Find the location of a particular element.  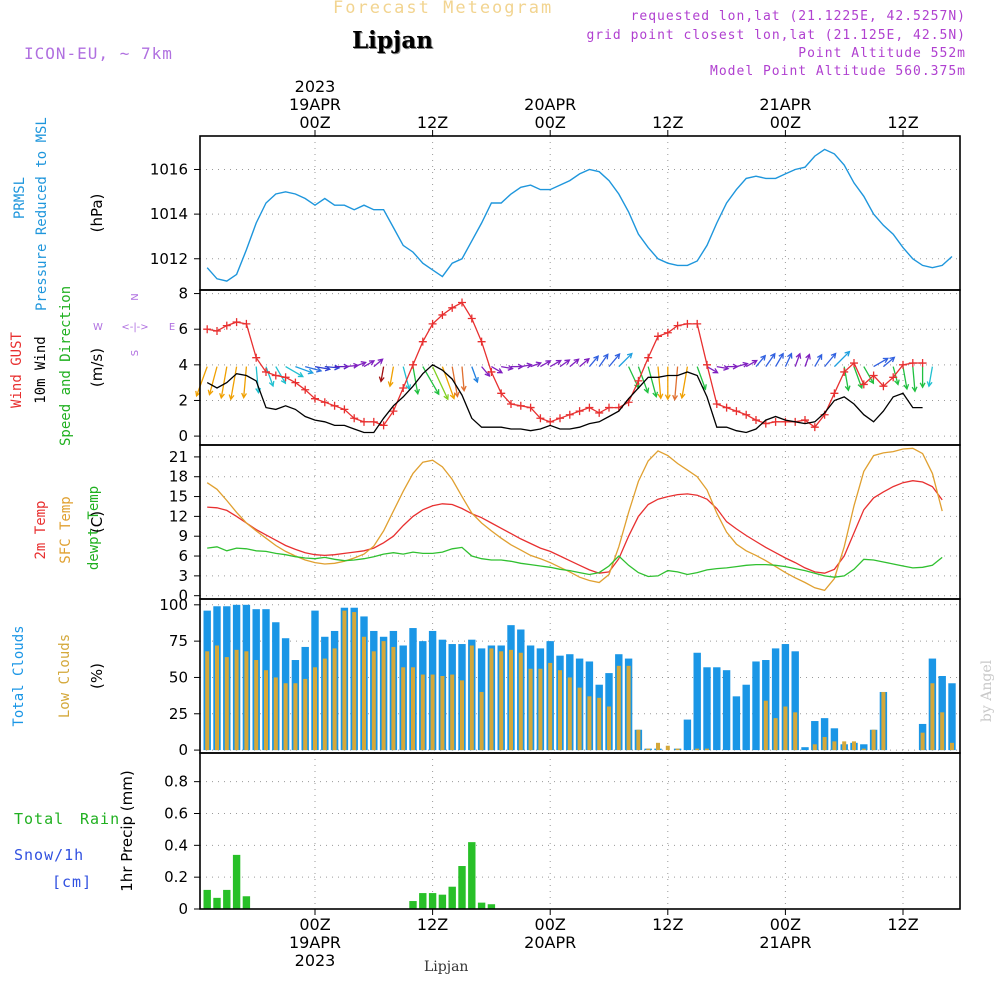

clouds-ytick-label: 100 is located at coordinates (173, 605).